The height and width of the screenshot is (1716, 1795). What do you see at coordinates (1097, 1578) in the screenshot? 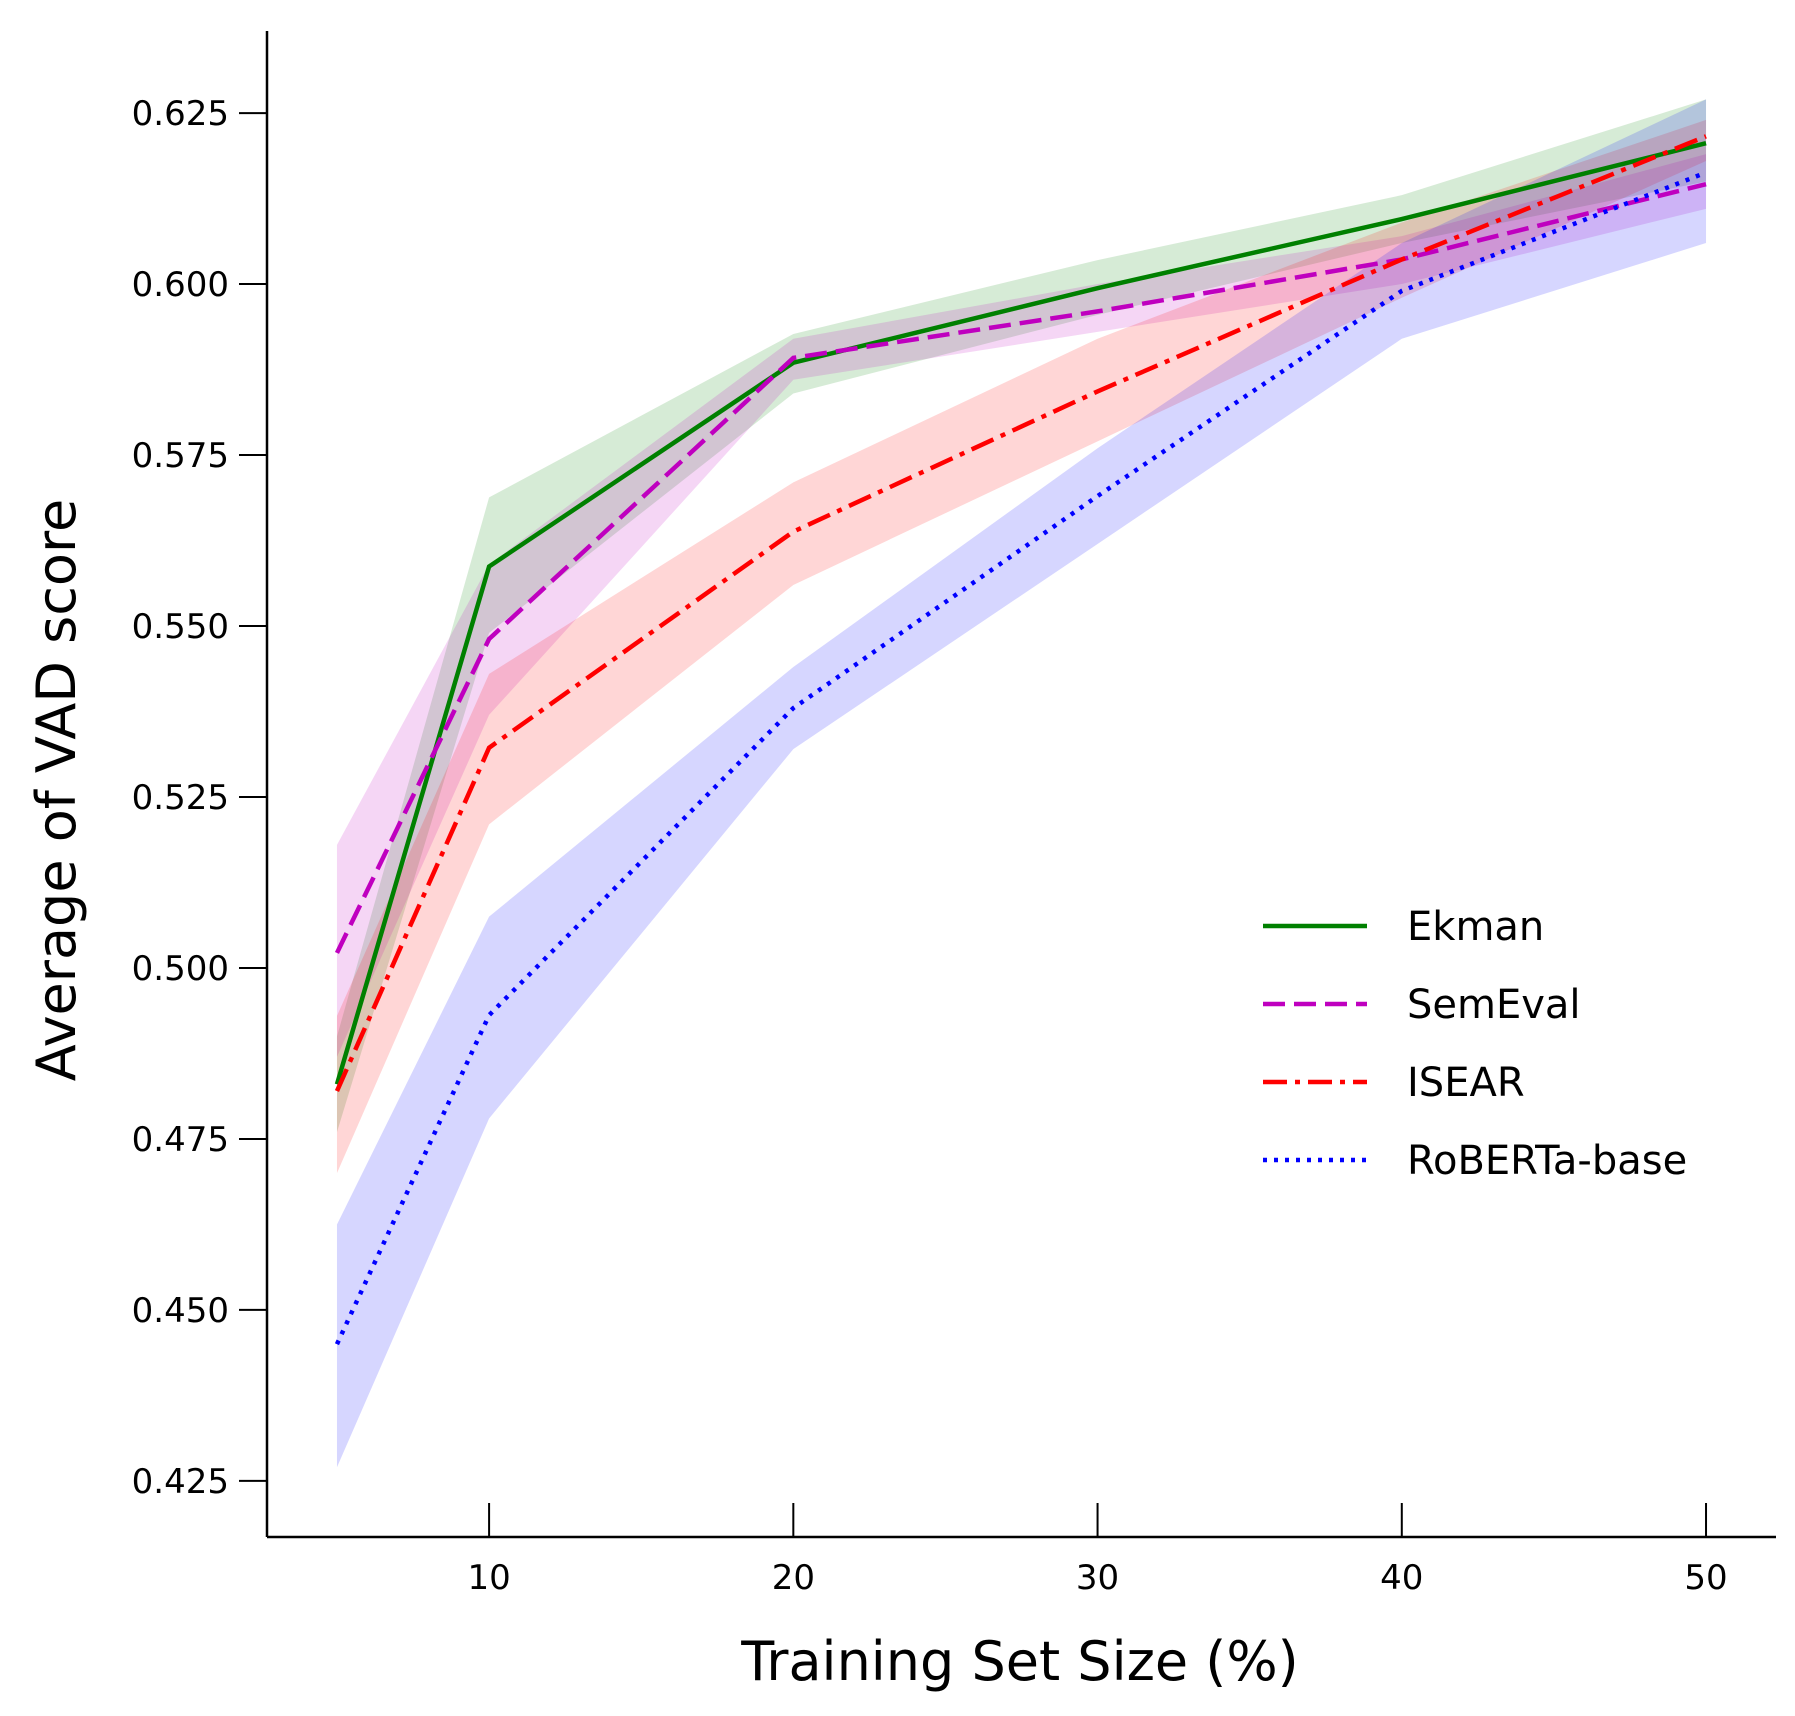
I see `x-tick-label: 30` at bounding box center [1097, 1578].